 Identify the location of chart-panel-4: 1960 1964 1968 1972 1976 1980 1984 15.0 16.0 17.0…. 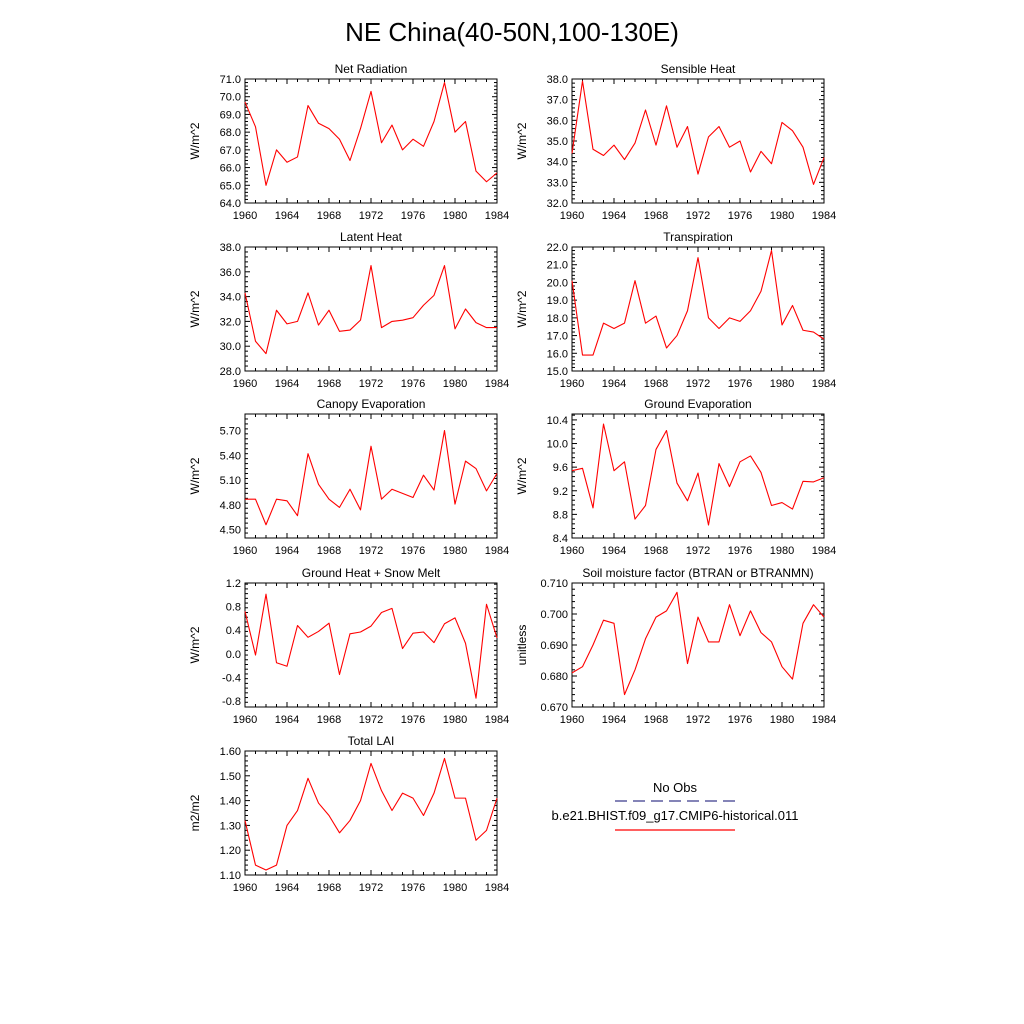
(675, 310).